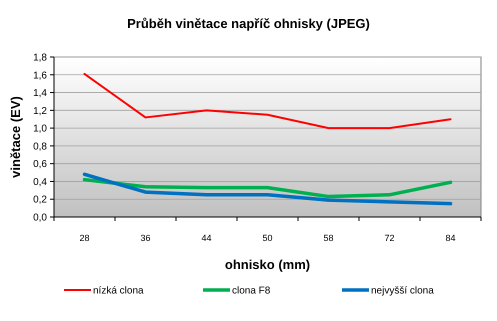 Image resolution: width=497 pixels, height=321 pixels. What do you see at coordinates (40, 76) in the screenshot?
I see `y-tick-label: 1,6` at bounding box center [40, 76].